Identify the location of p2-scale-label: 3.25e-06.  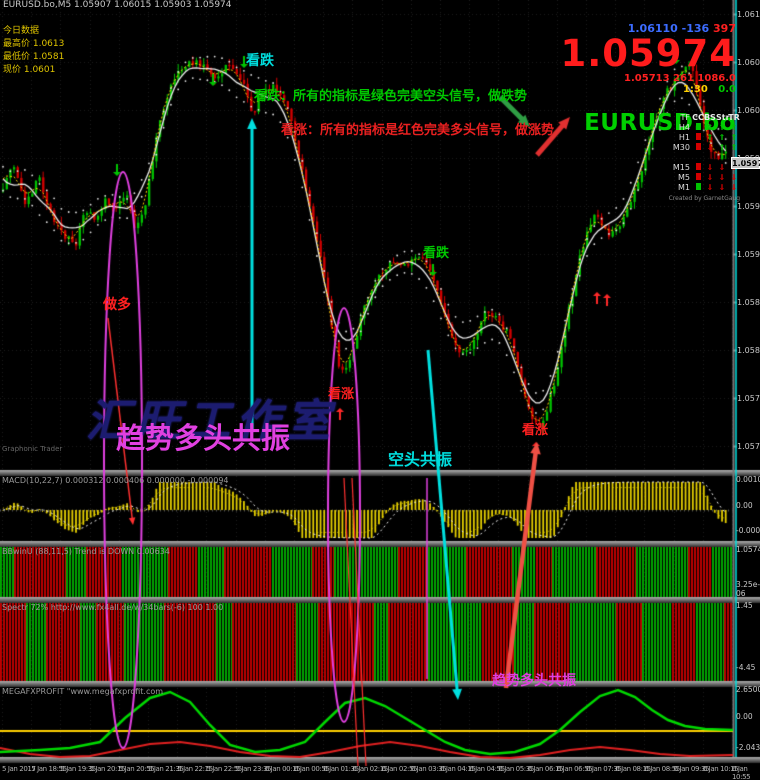
(748, 589).